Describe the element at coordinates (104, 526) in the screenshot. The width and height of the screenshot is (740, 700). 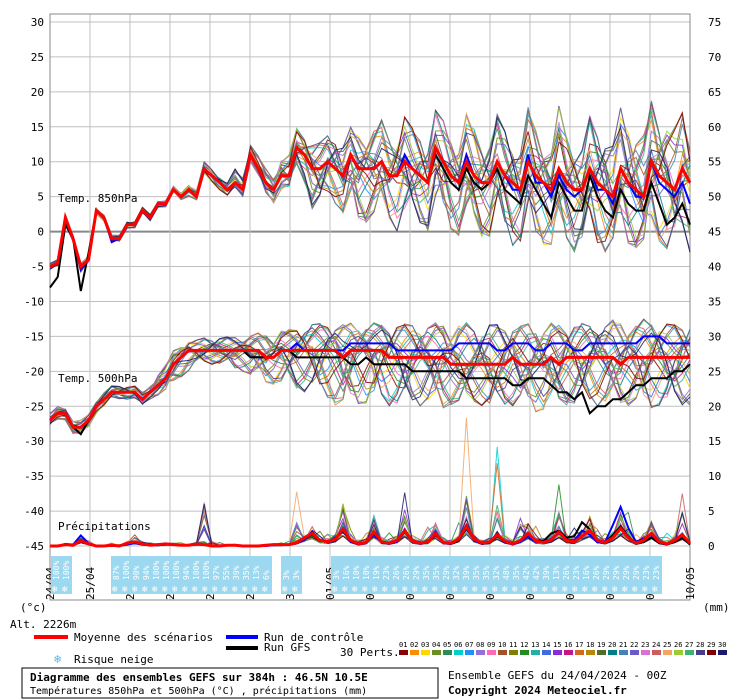
I see `label-precip: Précipitations` at that location.